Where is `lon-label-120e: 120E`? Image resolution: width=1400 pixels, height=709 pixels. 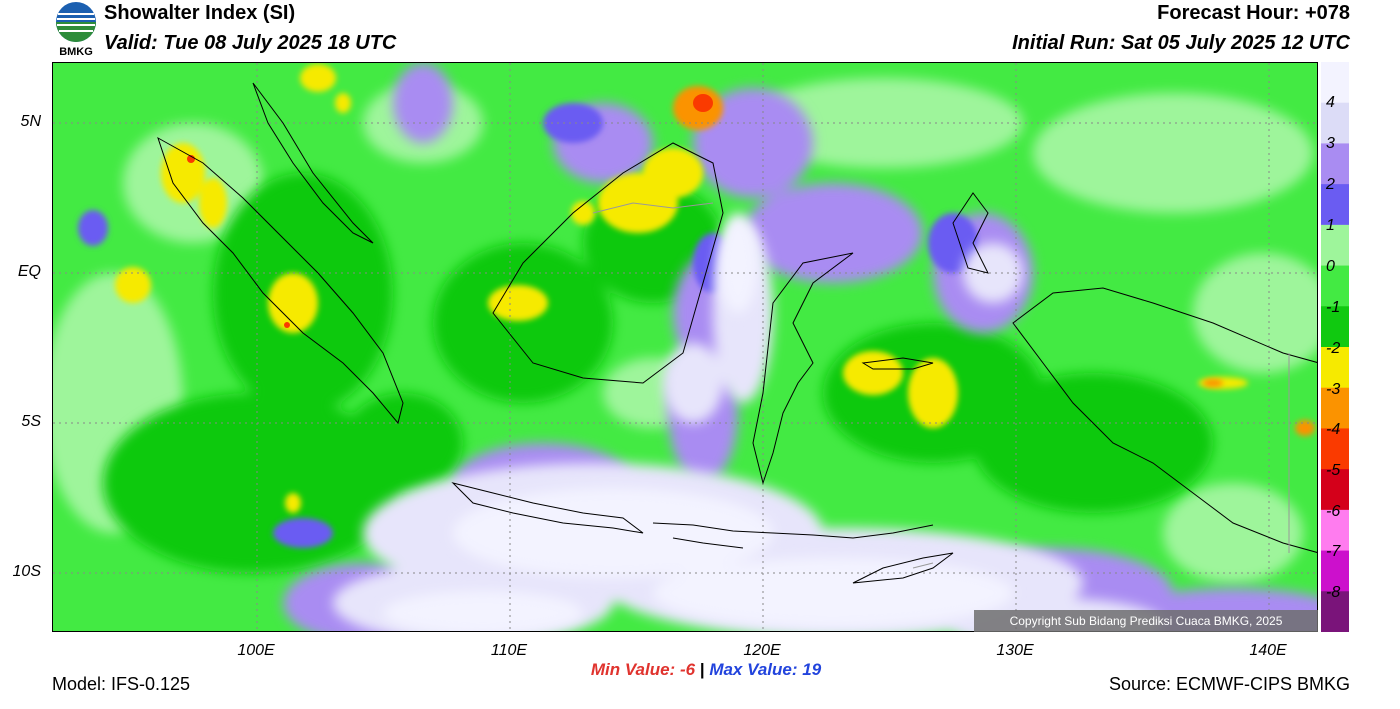
lon-label-120e: 120E is located at coordinates (762, 650).